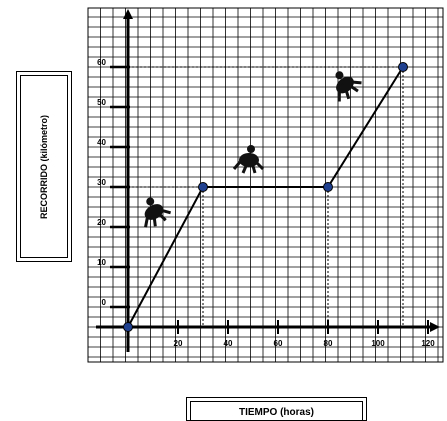  I want to click on x-axis-title-frame: TIEMPO (horas), so click(276, 410).